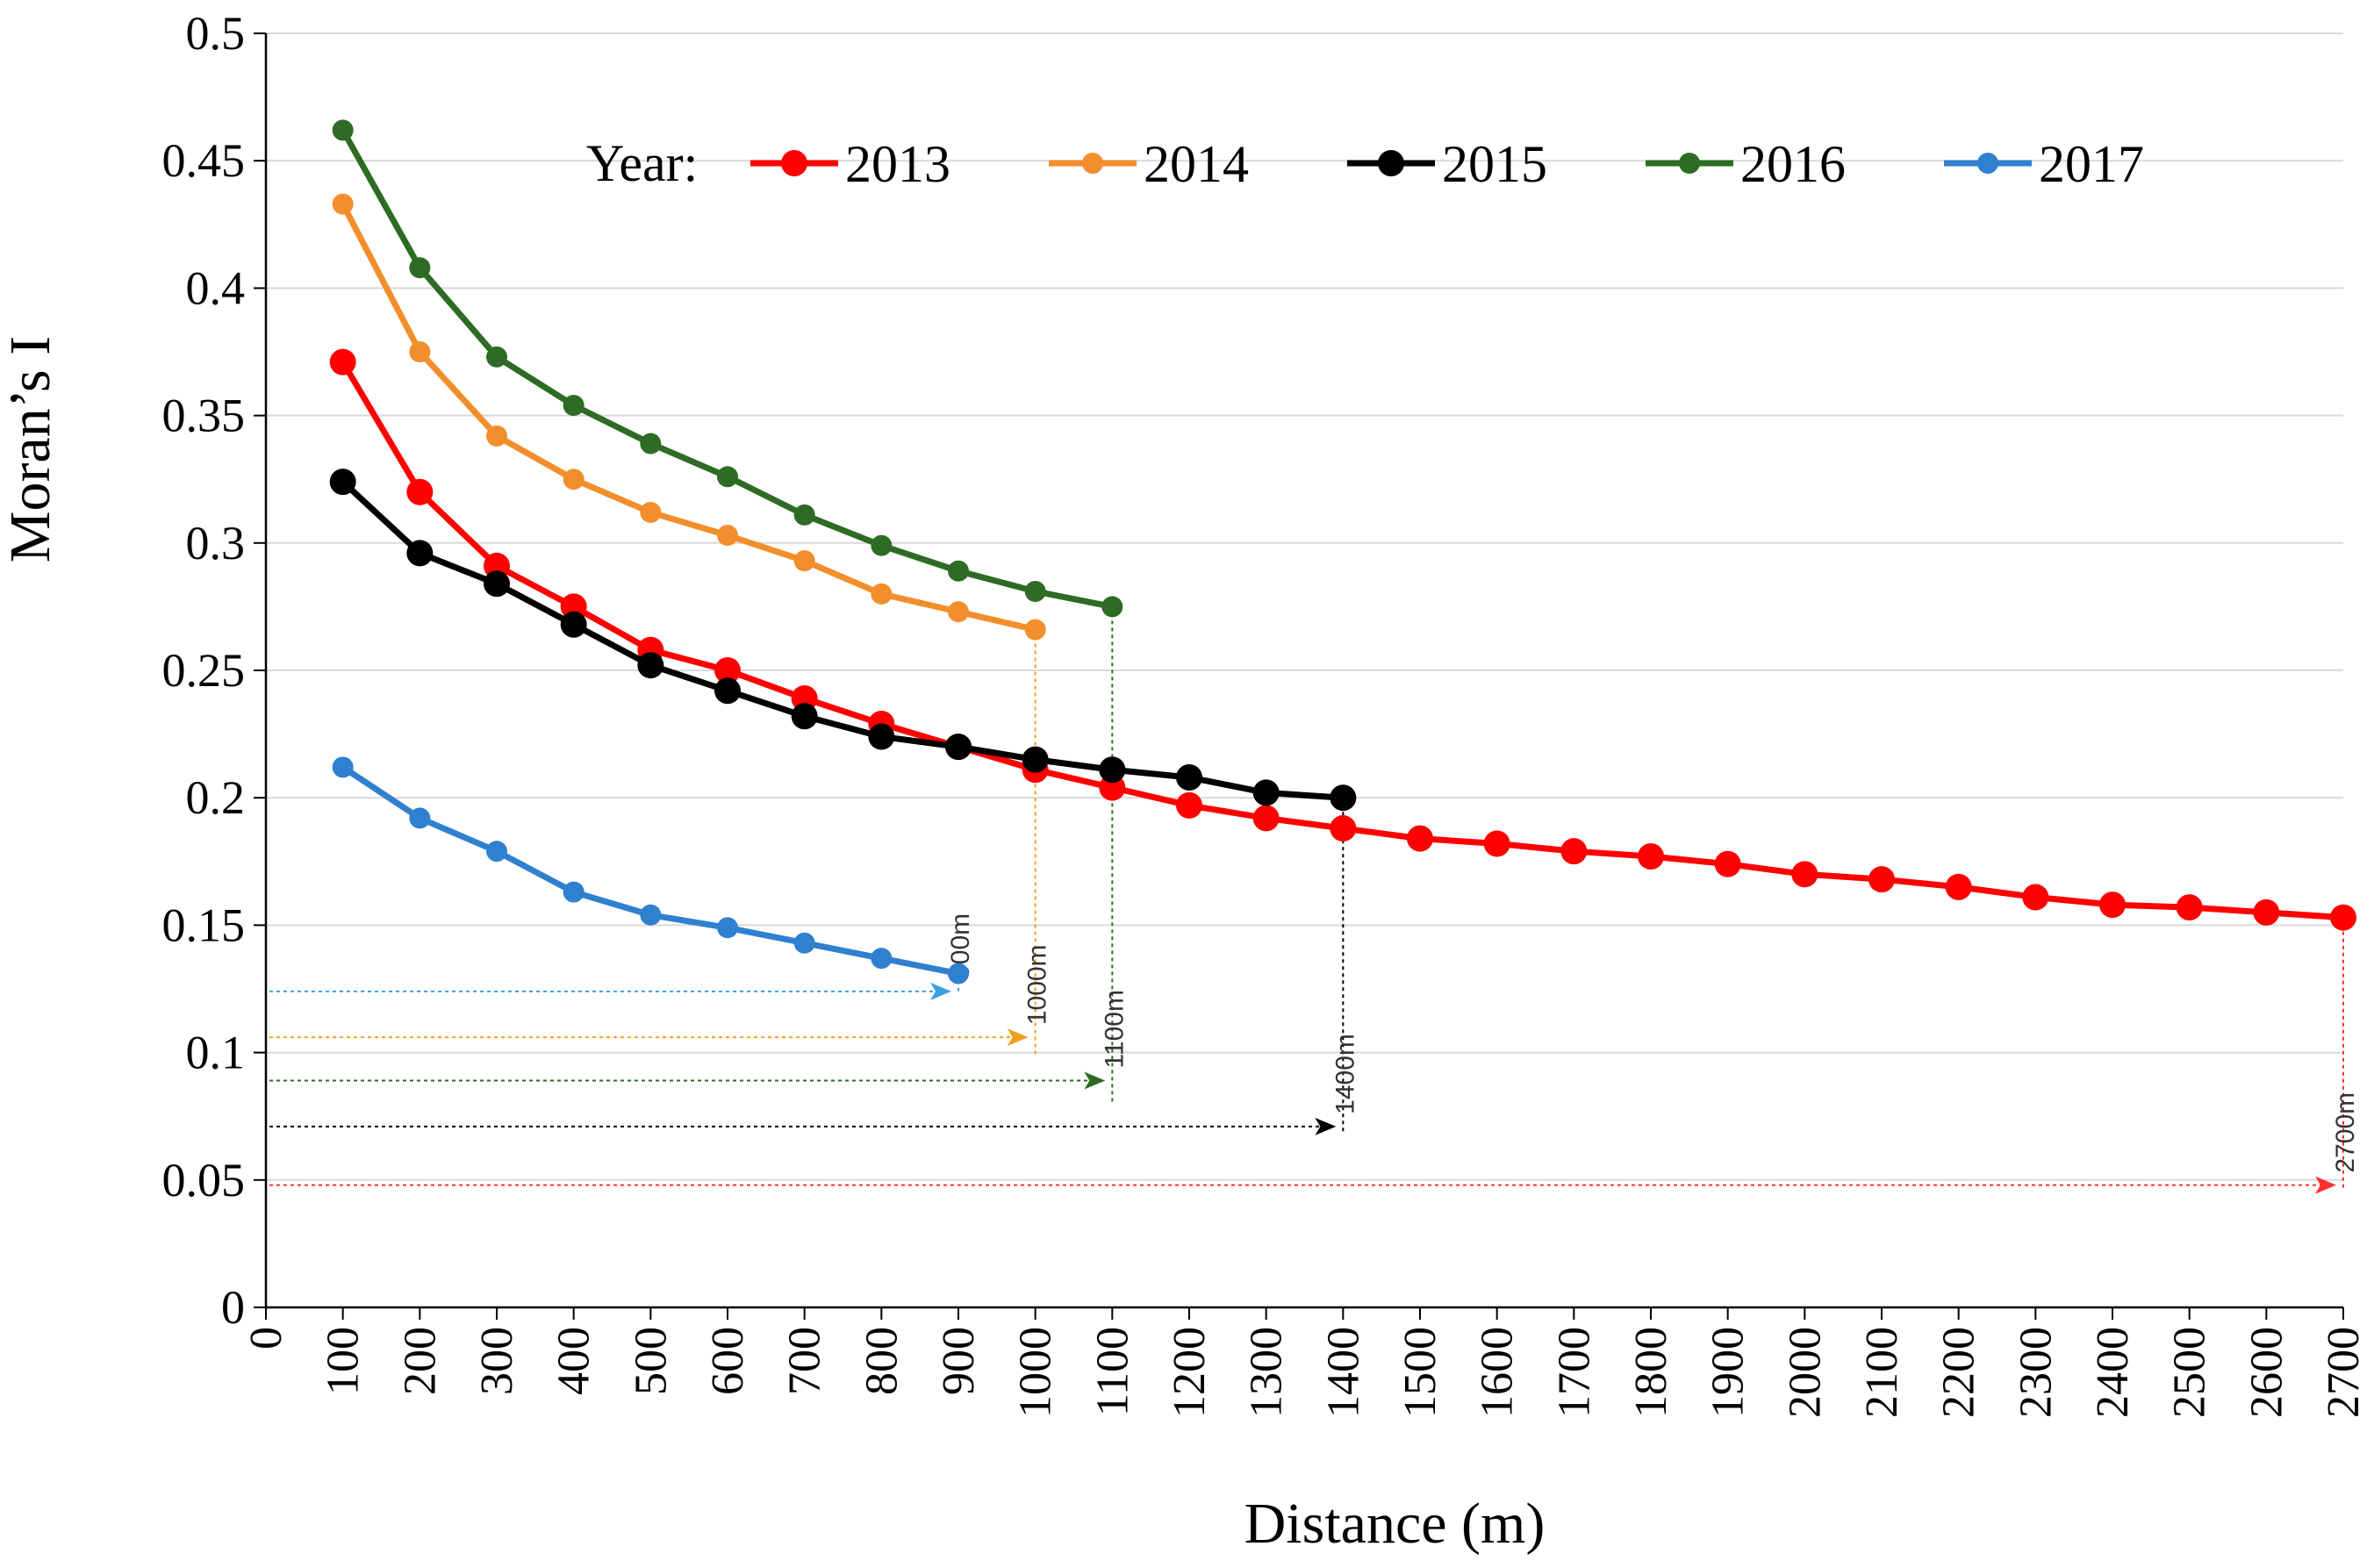  I want to click on legend-marker-2015, so click(1391, 163).